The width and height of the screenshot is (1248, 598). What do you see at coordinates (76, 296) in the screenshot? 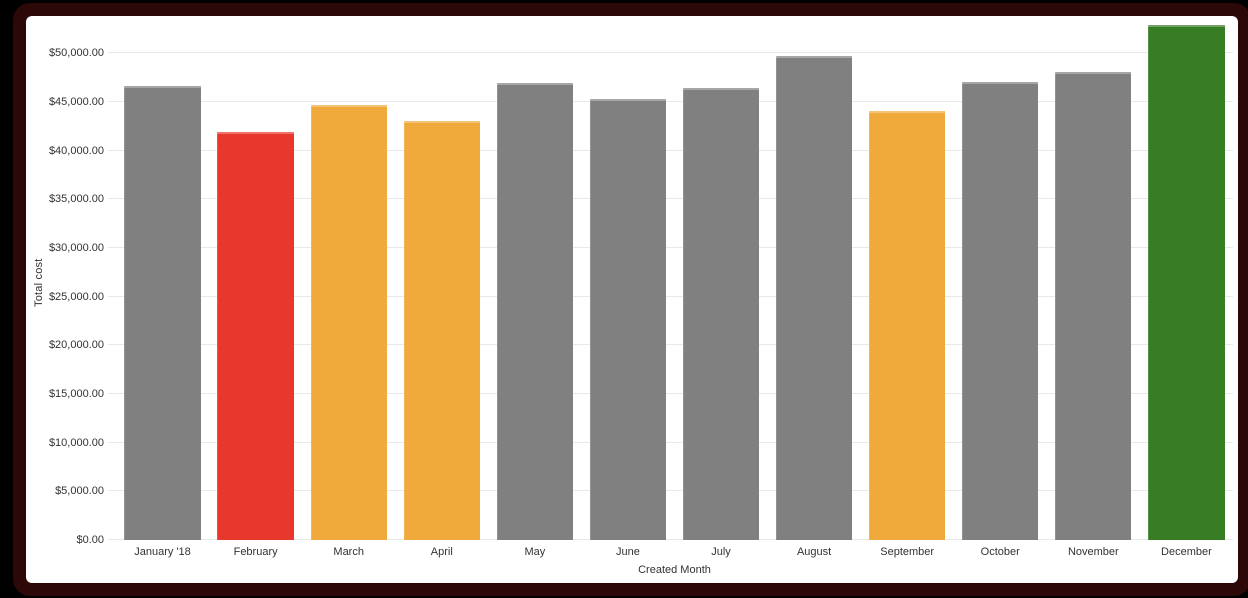
I see `y-tick-label: $25,000.00` at bounding box center [76, 296].